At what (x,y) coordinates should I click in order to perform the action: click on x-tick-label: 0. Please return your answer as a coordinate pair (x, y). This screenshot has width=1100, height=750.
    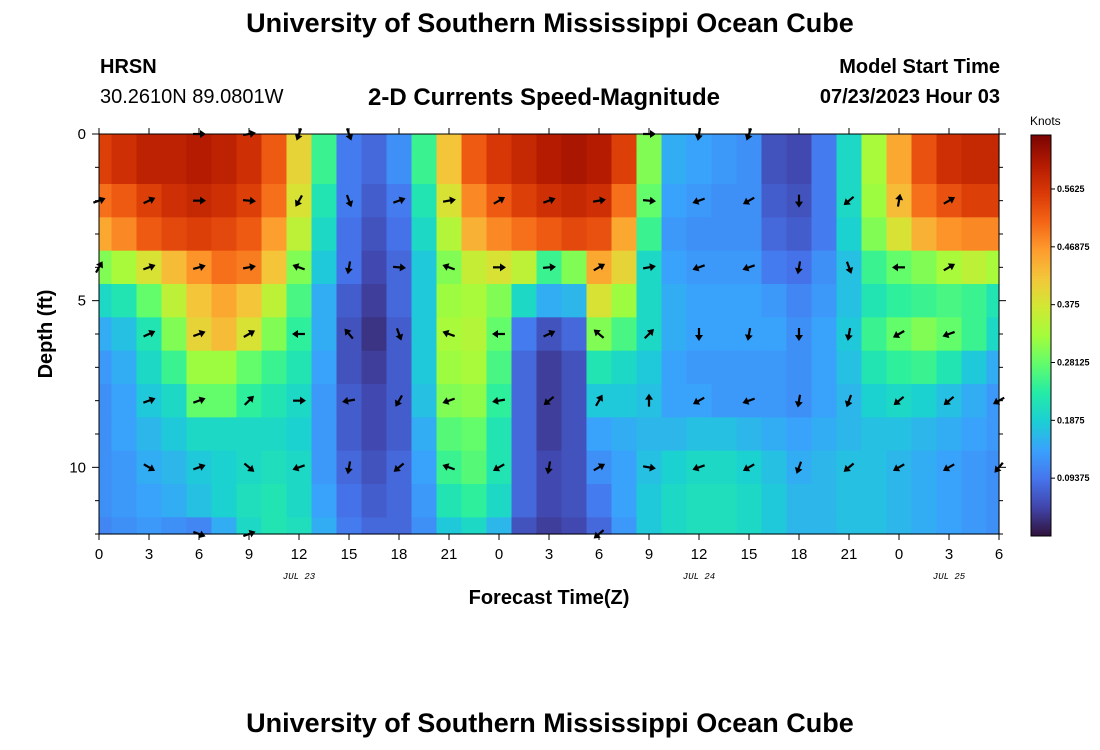
    Looking at the image, I should click on (99, 554).